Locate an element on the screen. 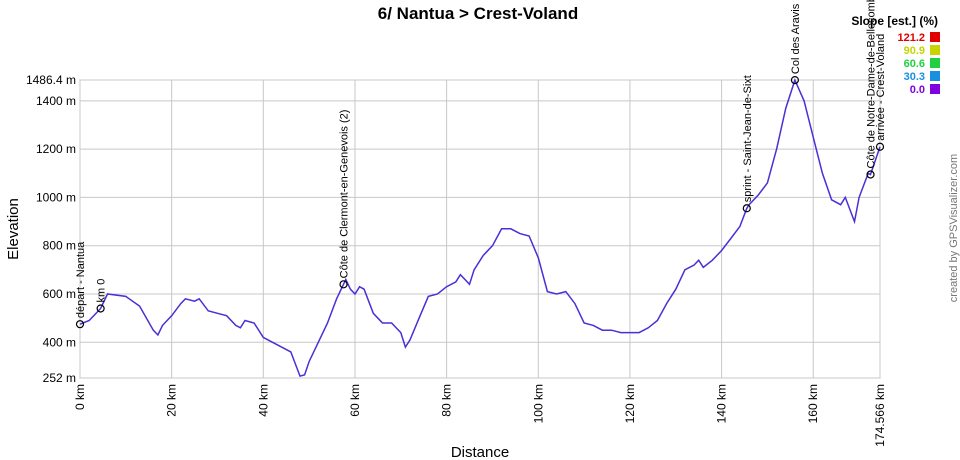 This screenshot has width=960, height=460. waypoint-label: Côte de Clermont-en-Genevois (2) is located at coordinates (345, 194).